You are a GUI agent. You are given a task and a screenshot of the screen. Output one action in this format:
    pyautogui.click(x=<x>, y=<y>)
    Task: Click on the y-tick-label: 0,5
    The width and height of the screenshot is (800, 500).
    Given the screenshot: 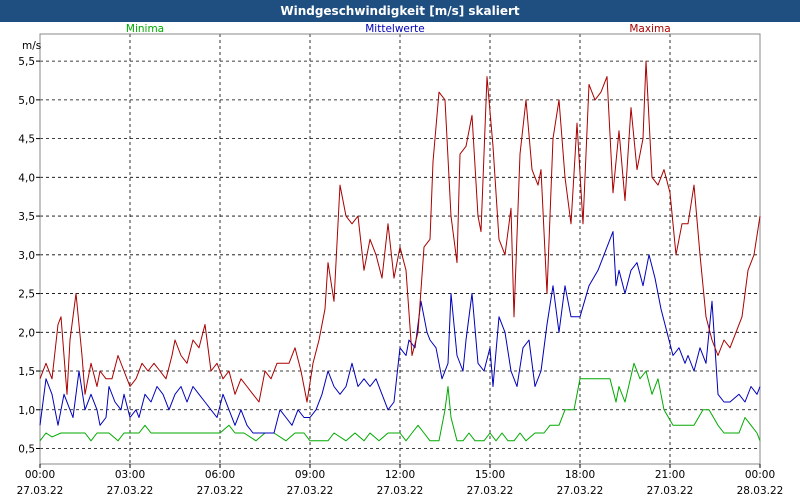 What is the action you would take?
    pyautogui.click(x=26, y=450)
    